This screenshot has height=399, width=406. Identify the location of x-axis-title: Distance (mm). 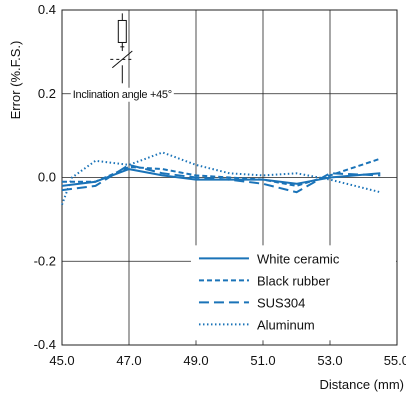
(361, 384).